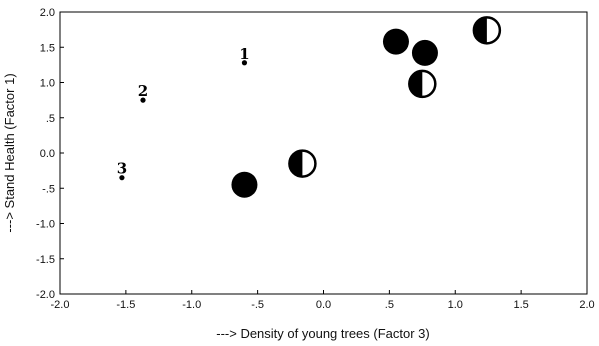 The height and width of the screenshot is (346, 599). I want to click on y-tick-label: 0.0, so click(47, 154).